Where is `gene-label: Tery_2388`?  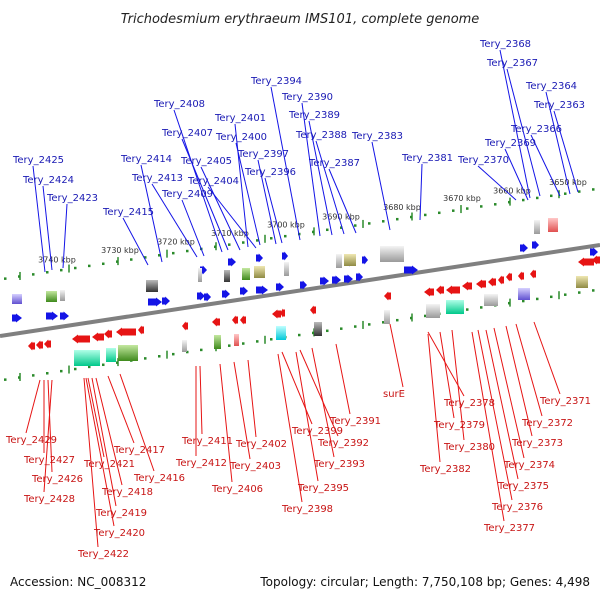 gene-label: Tery_2388 is located at coordinates (321, 135).